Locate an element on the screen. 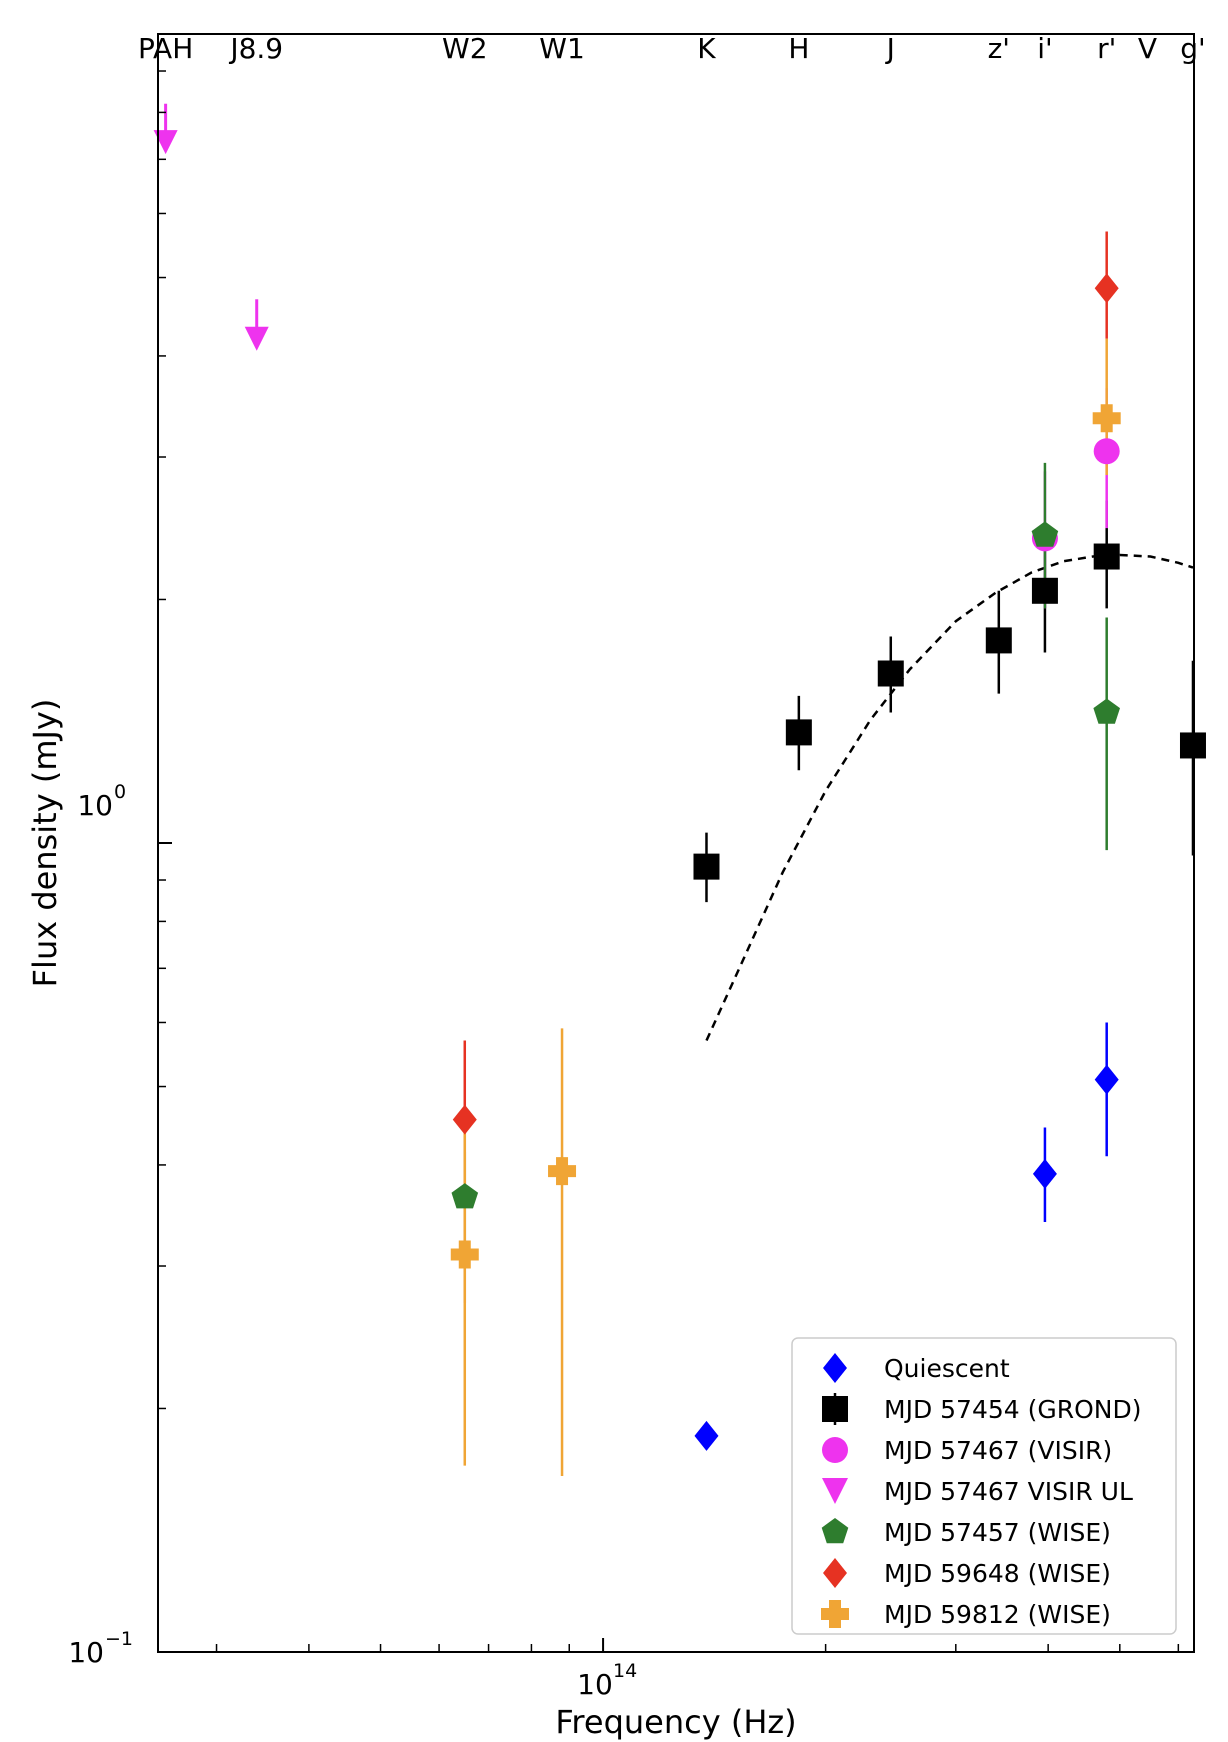  legend-label: MJD 57467 (VISIR) is located at coordinates (998, 1450).